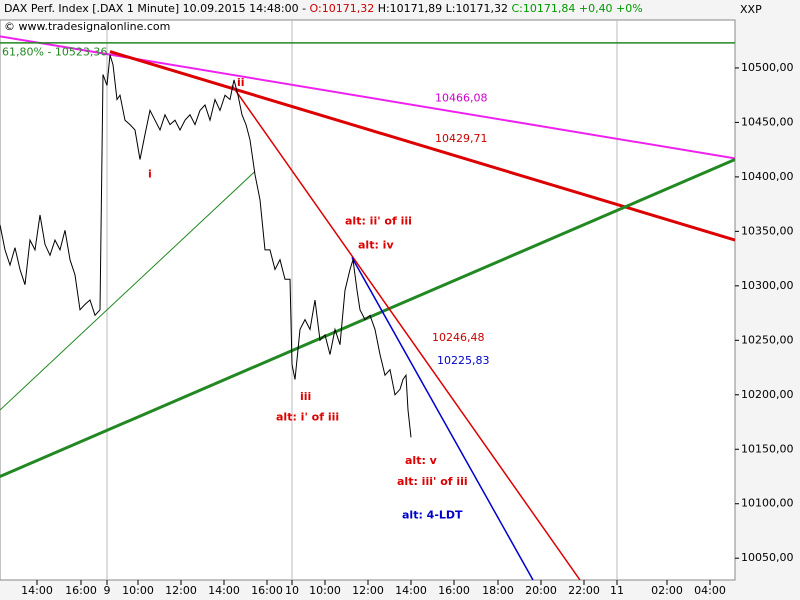 The image size is (800, 600). I want to click on annotation: alt: i' of iii, so click(307, 417).